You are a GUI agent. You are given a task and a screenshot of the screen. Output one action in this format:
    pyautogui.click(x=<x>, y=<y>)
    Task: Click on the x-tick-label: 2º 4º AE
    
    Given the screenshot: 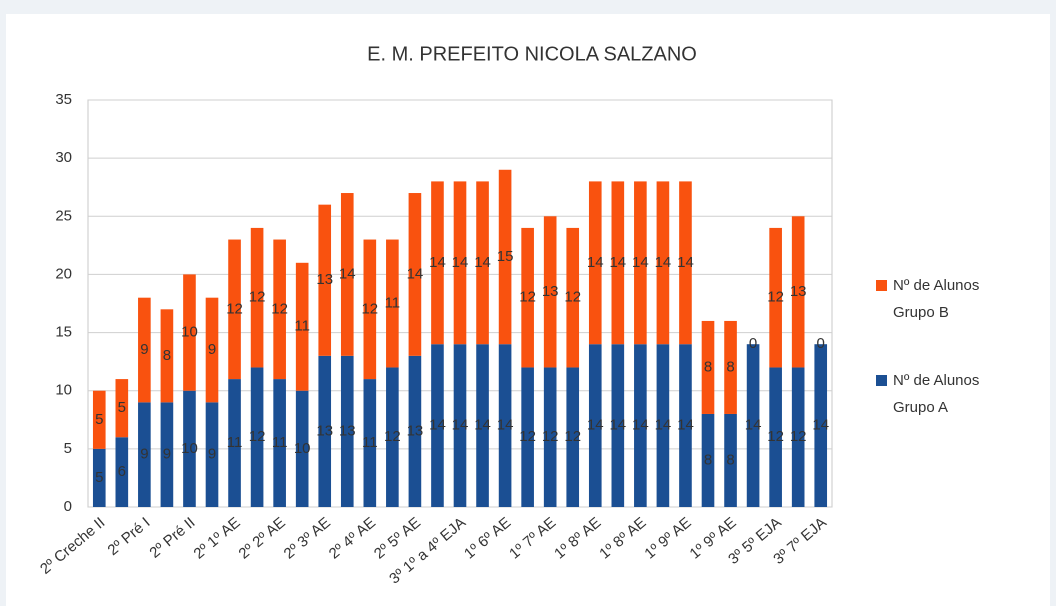 What is the action you would take?
    pyautogui.click(x=352, y=538)
    